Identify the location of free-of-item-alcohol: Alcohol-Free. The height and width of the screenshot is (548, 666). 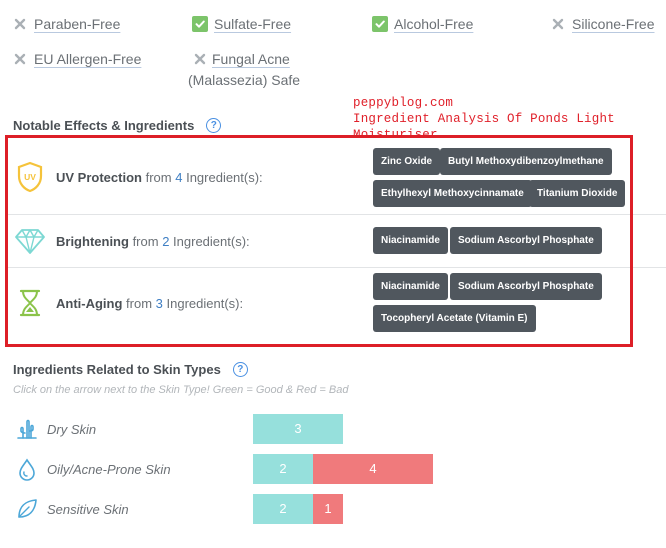
(422, 24).